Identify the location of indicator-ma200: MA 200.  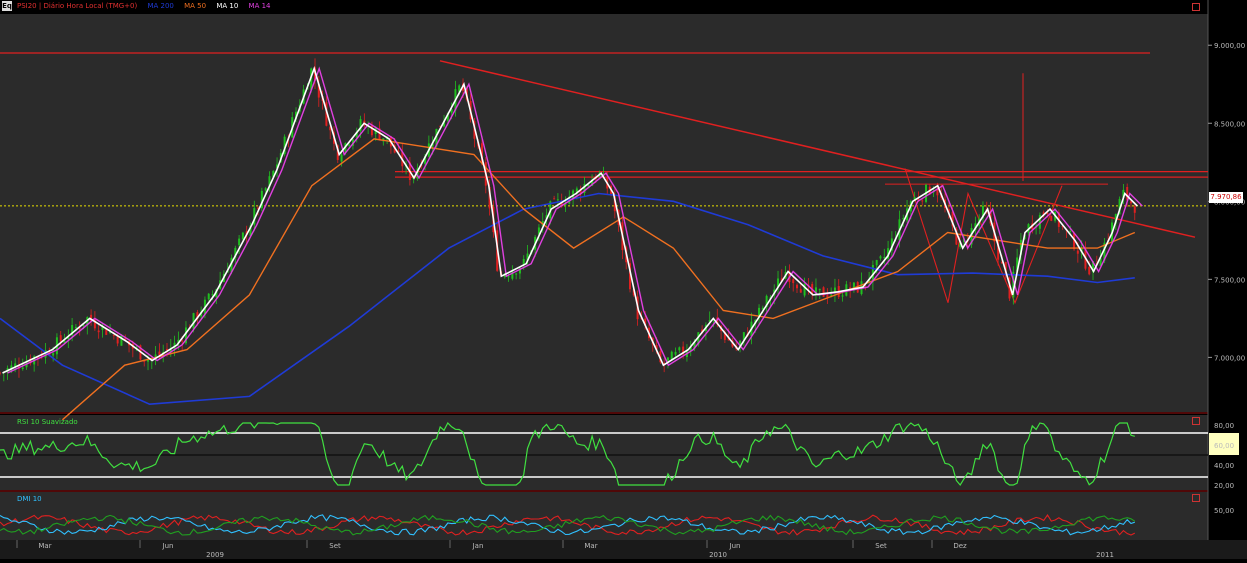
(160, 6).